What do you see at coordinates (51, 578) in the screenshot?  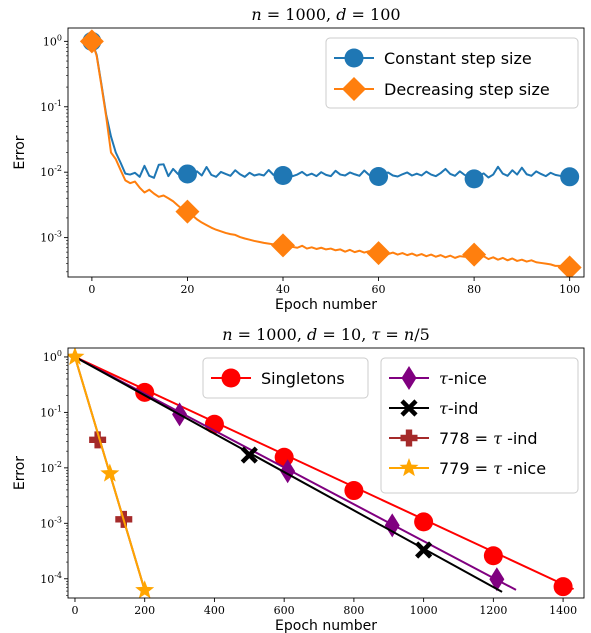 I see `y-tick-label: 10⁻⁴` at bounding box center [51, 578].